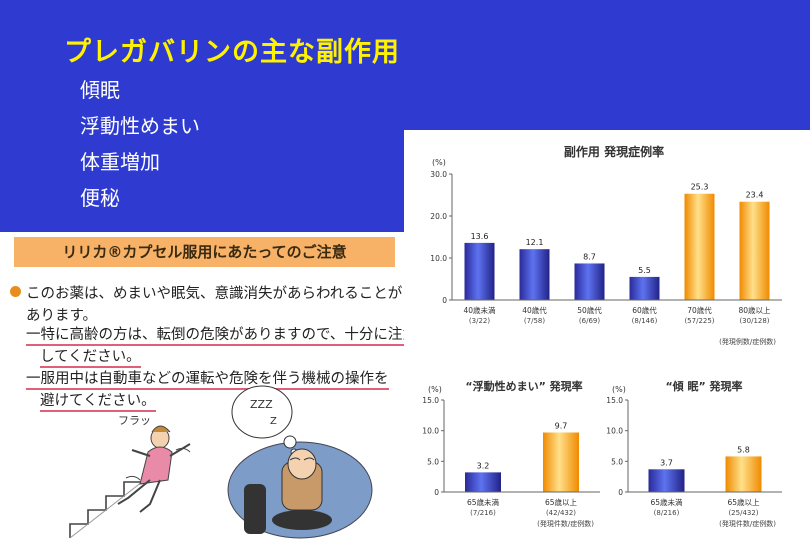 This screenshot has width=810, height=544. Describe the element at coordinates (534, 310) in the screenshot. I see `x-tick-label: 40歳代` at that location.